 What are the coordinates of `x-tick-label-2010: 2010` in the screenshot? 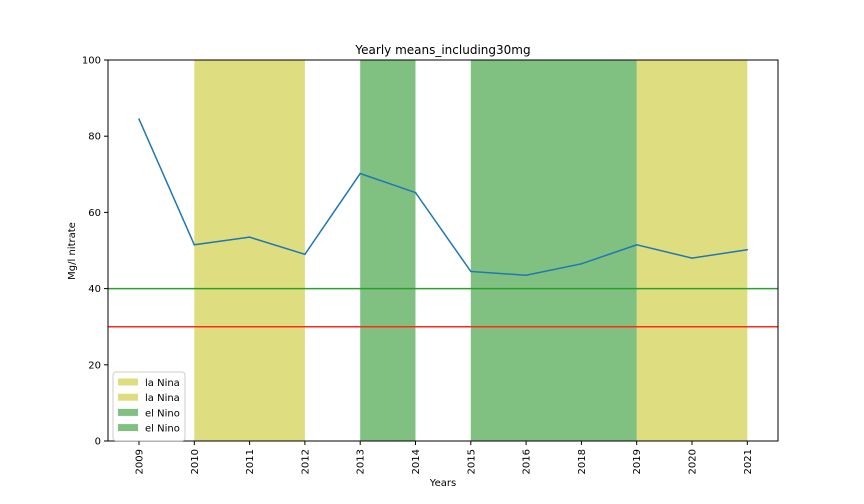 It's located at (195, 461).